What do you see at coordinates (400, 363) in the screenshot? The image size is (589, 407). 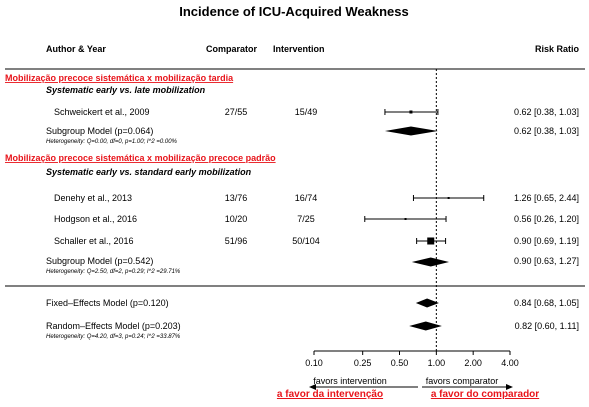 I see `x-tick-label: 0.50` at bounding box center [400, 363].